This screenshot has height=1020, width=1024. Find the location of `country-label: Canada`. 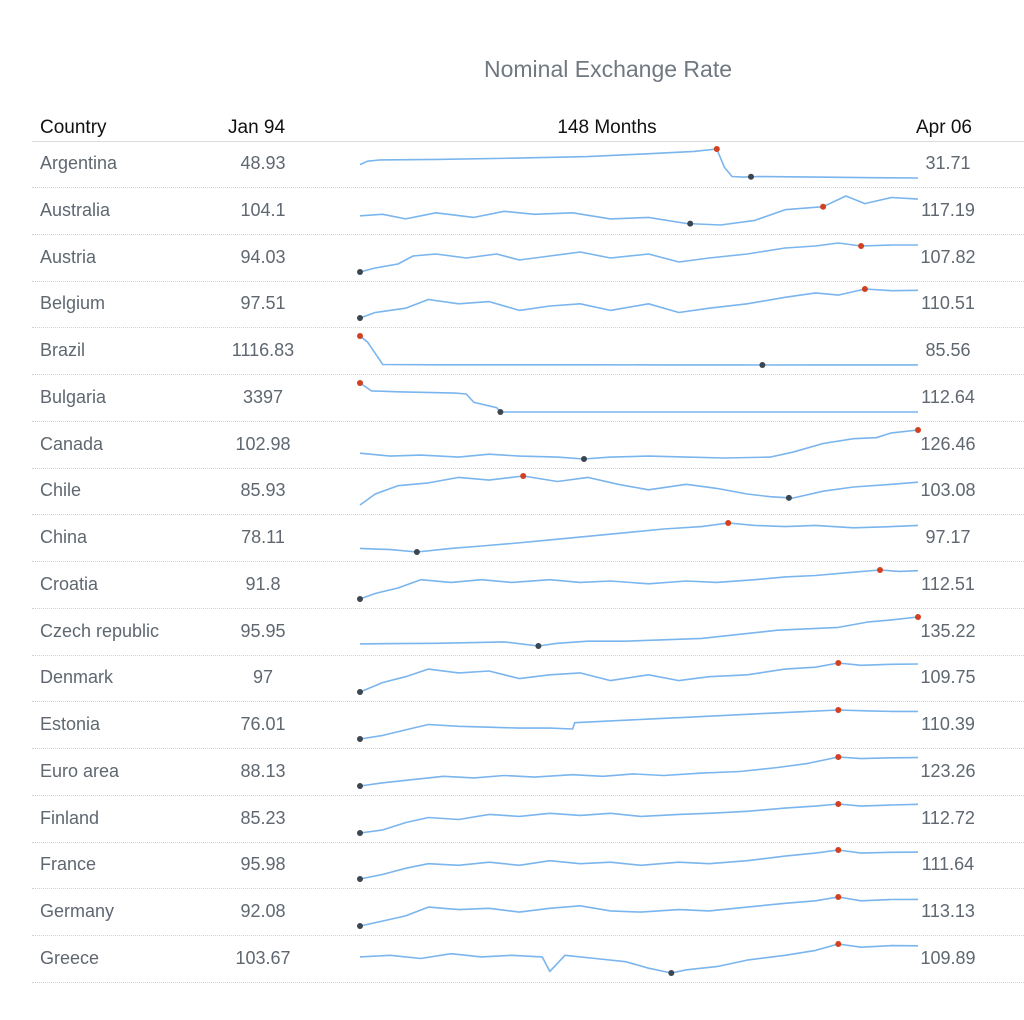

country-label: Canada is located at coordinates (72, 443).